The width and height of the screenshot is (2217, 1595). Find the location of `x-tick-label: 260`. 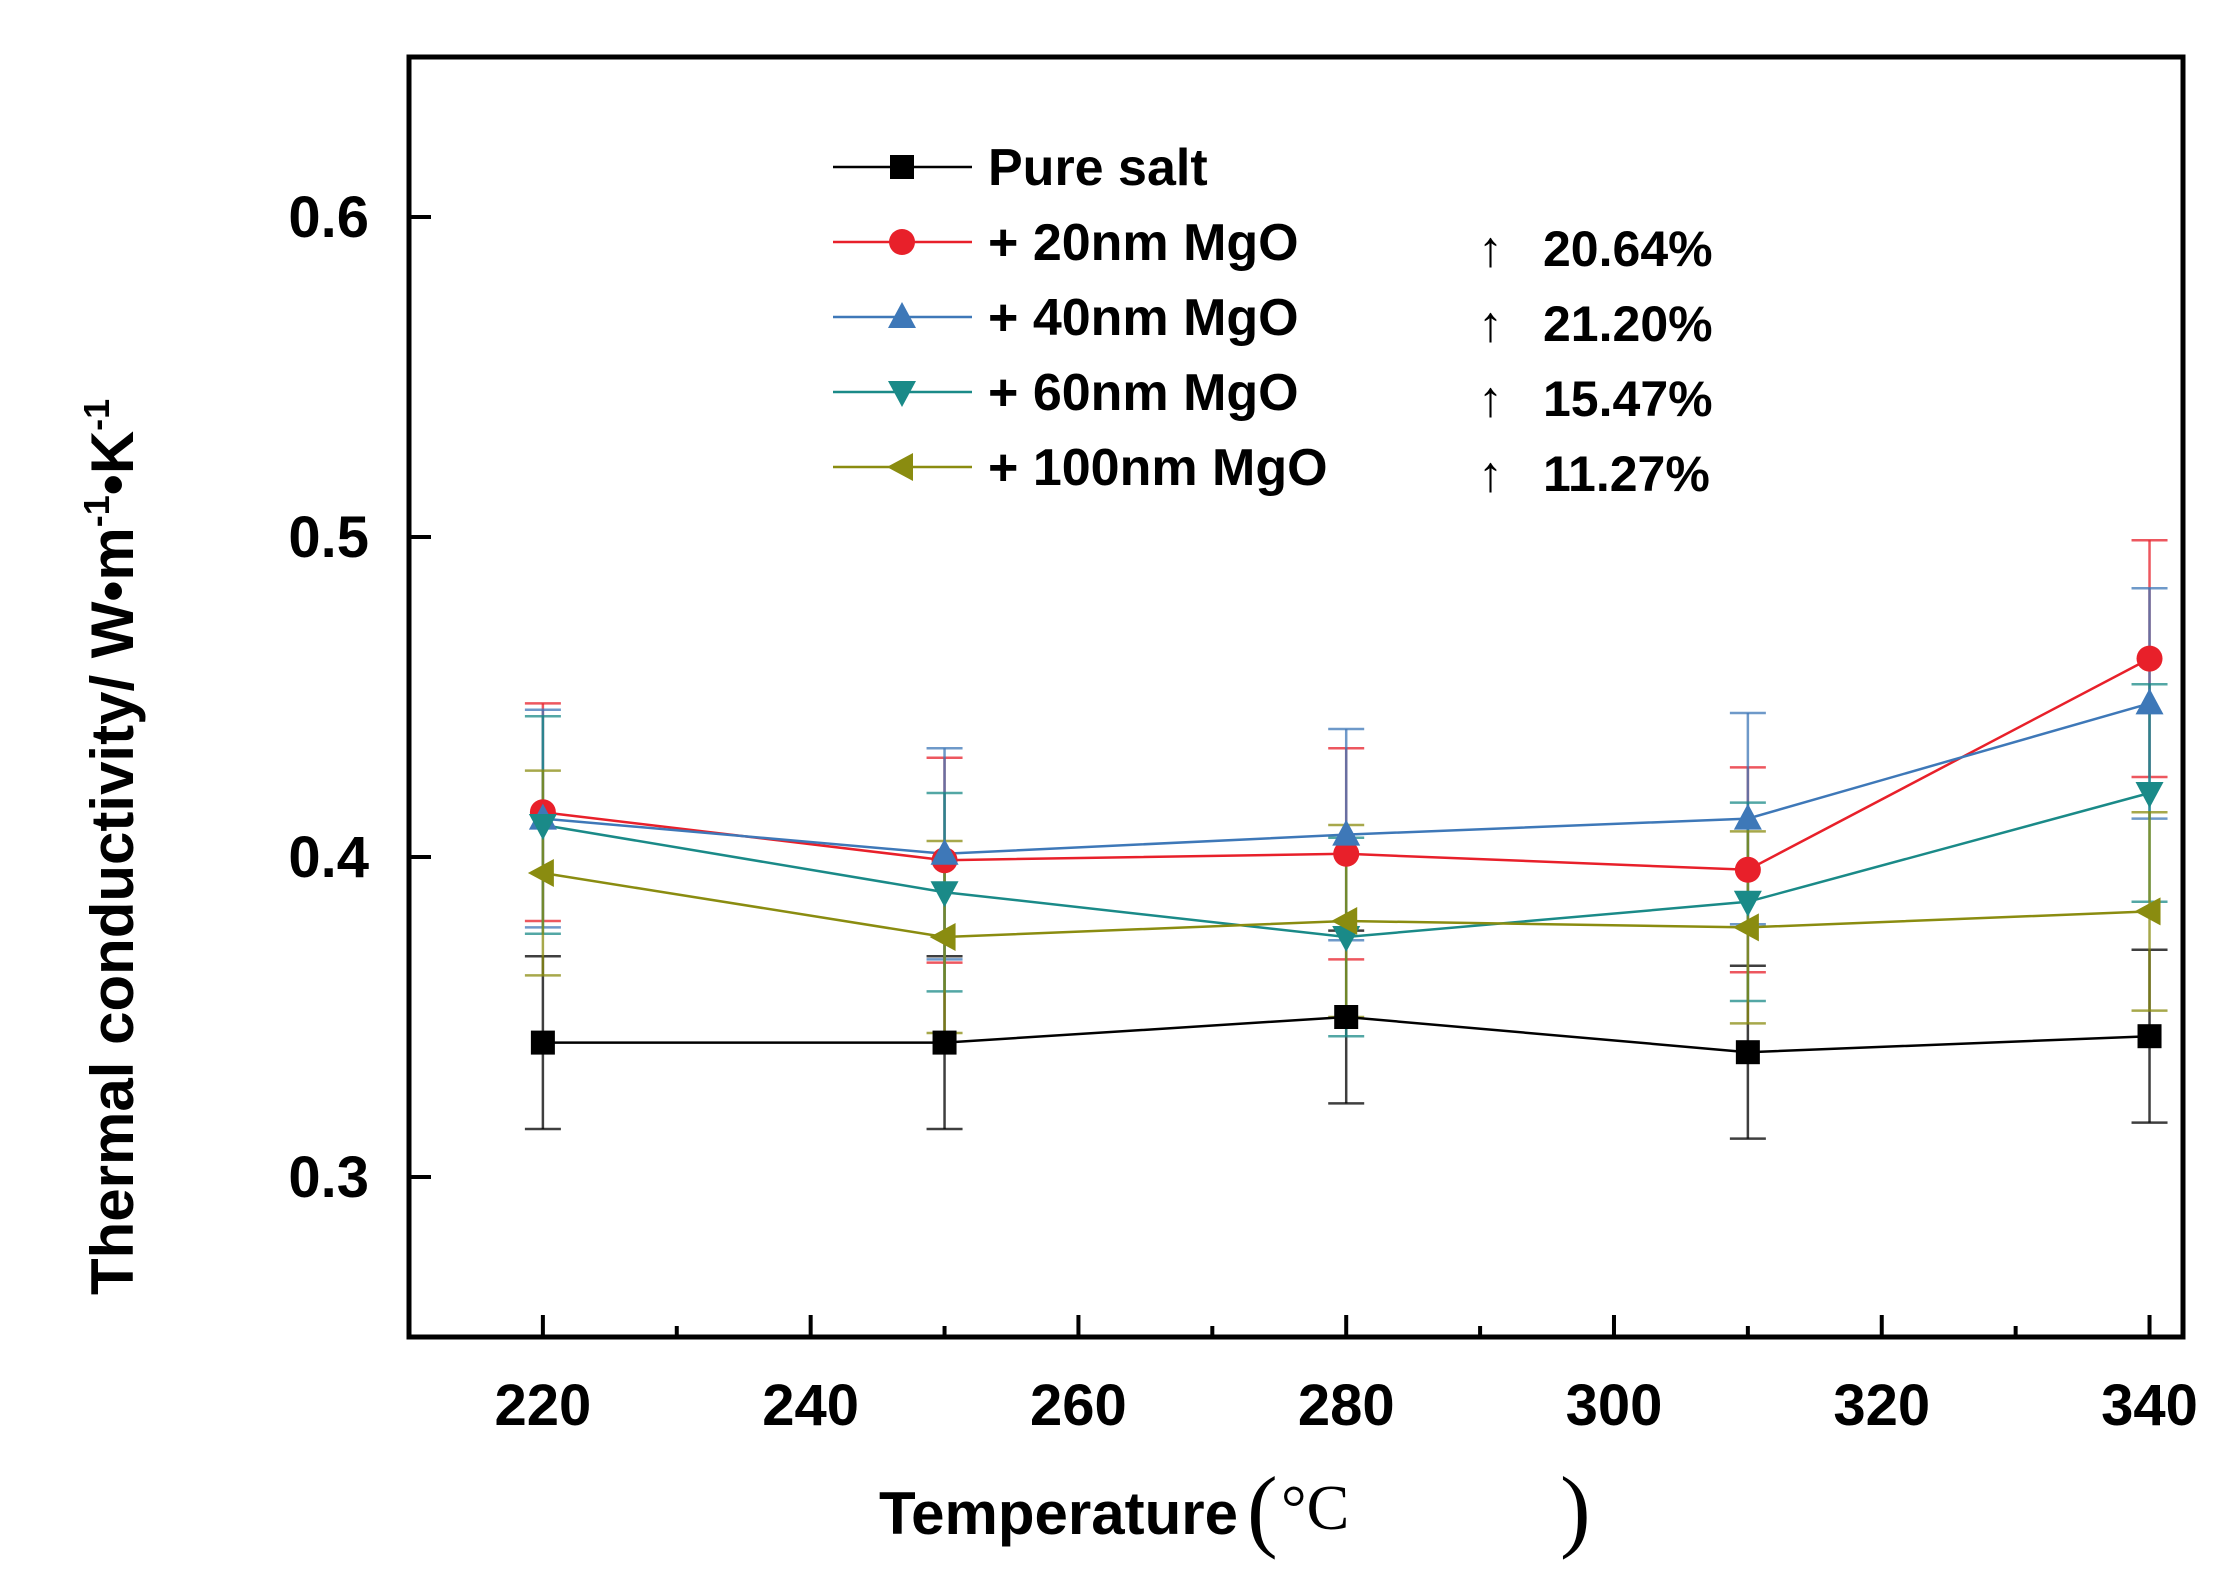

x-tick-label: 260 is located at coordinates (1078, 1405).